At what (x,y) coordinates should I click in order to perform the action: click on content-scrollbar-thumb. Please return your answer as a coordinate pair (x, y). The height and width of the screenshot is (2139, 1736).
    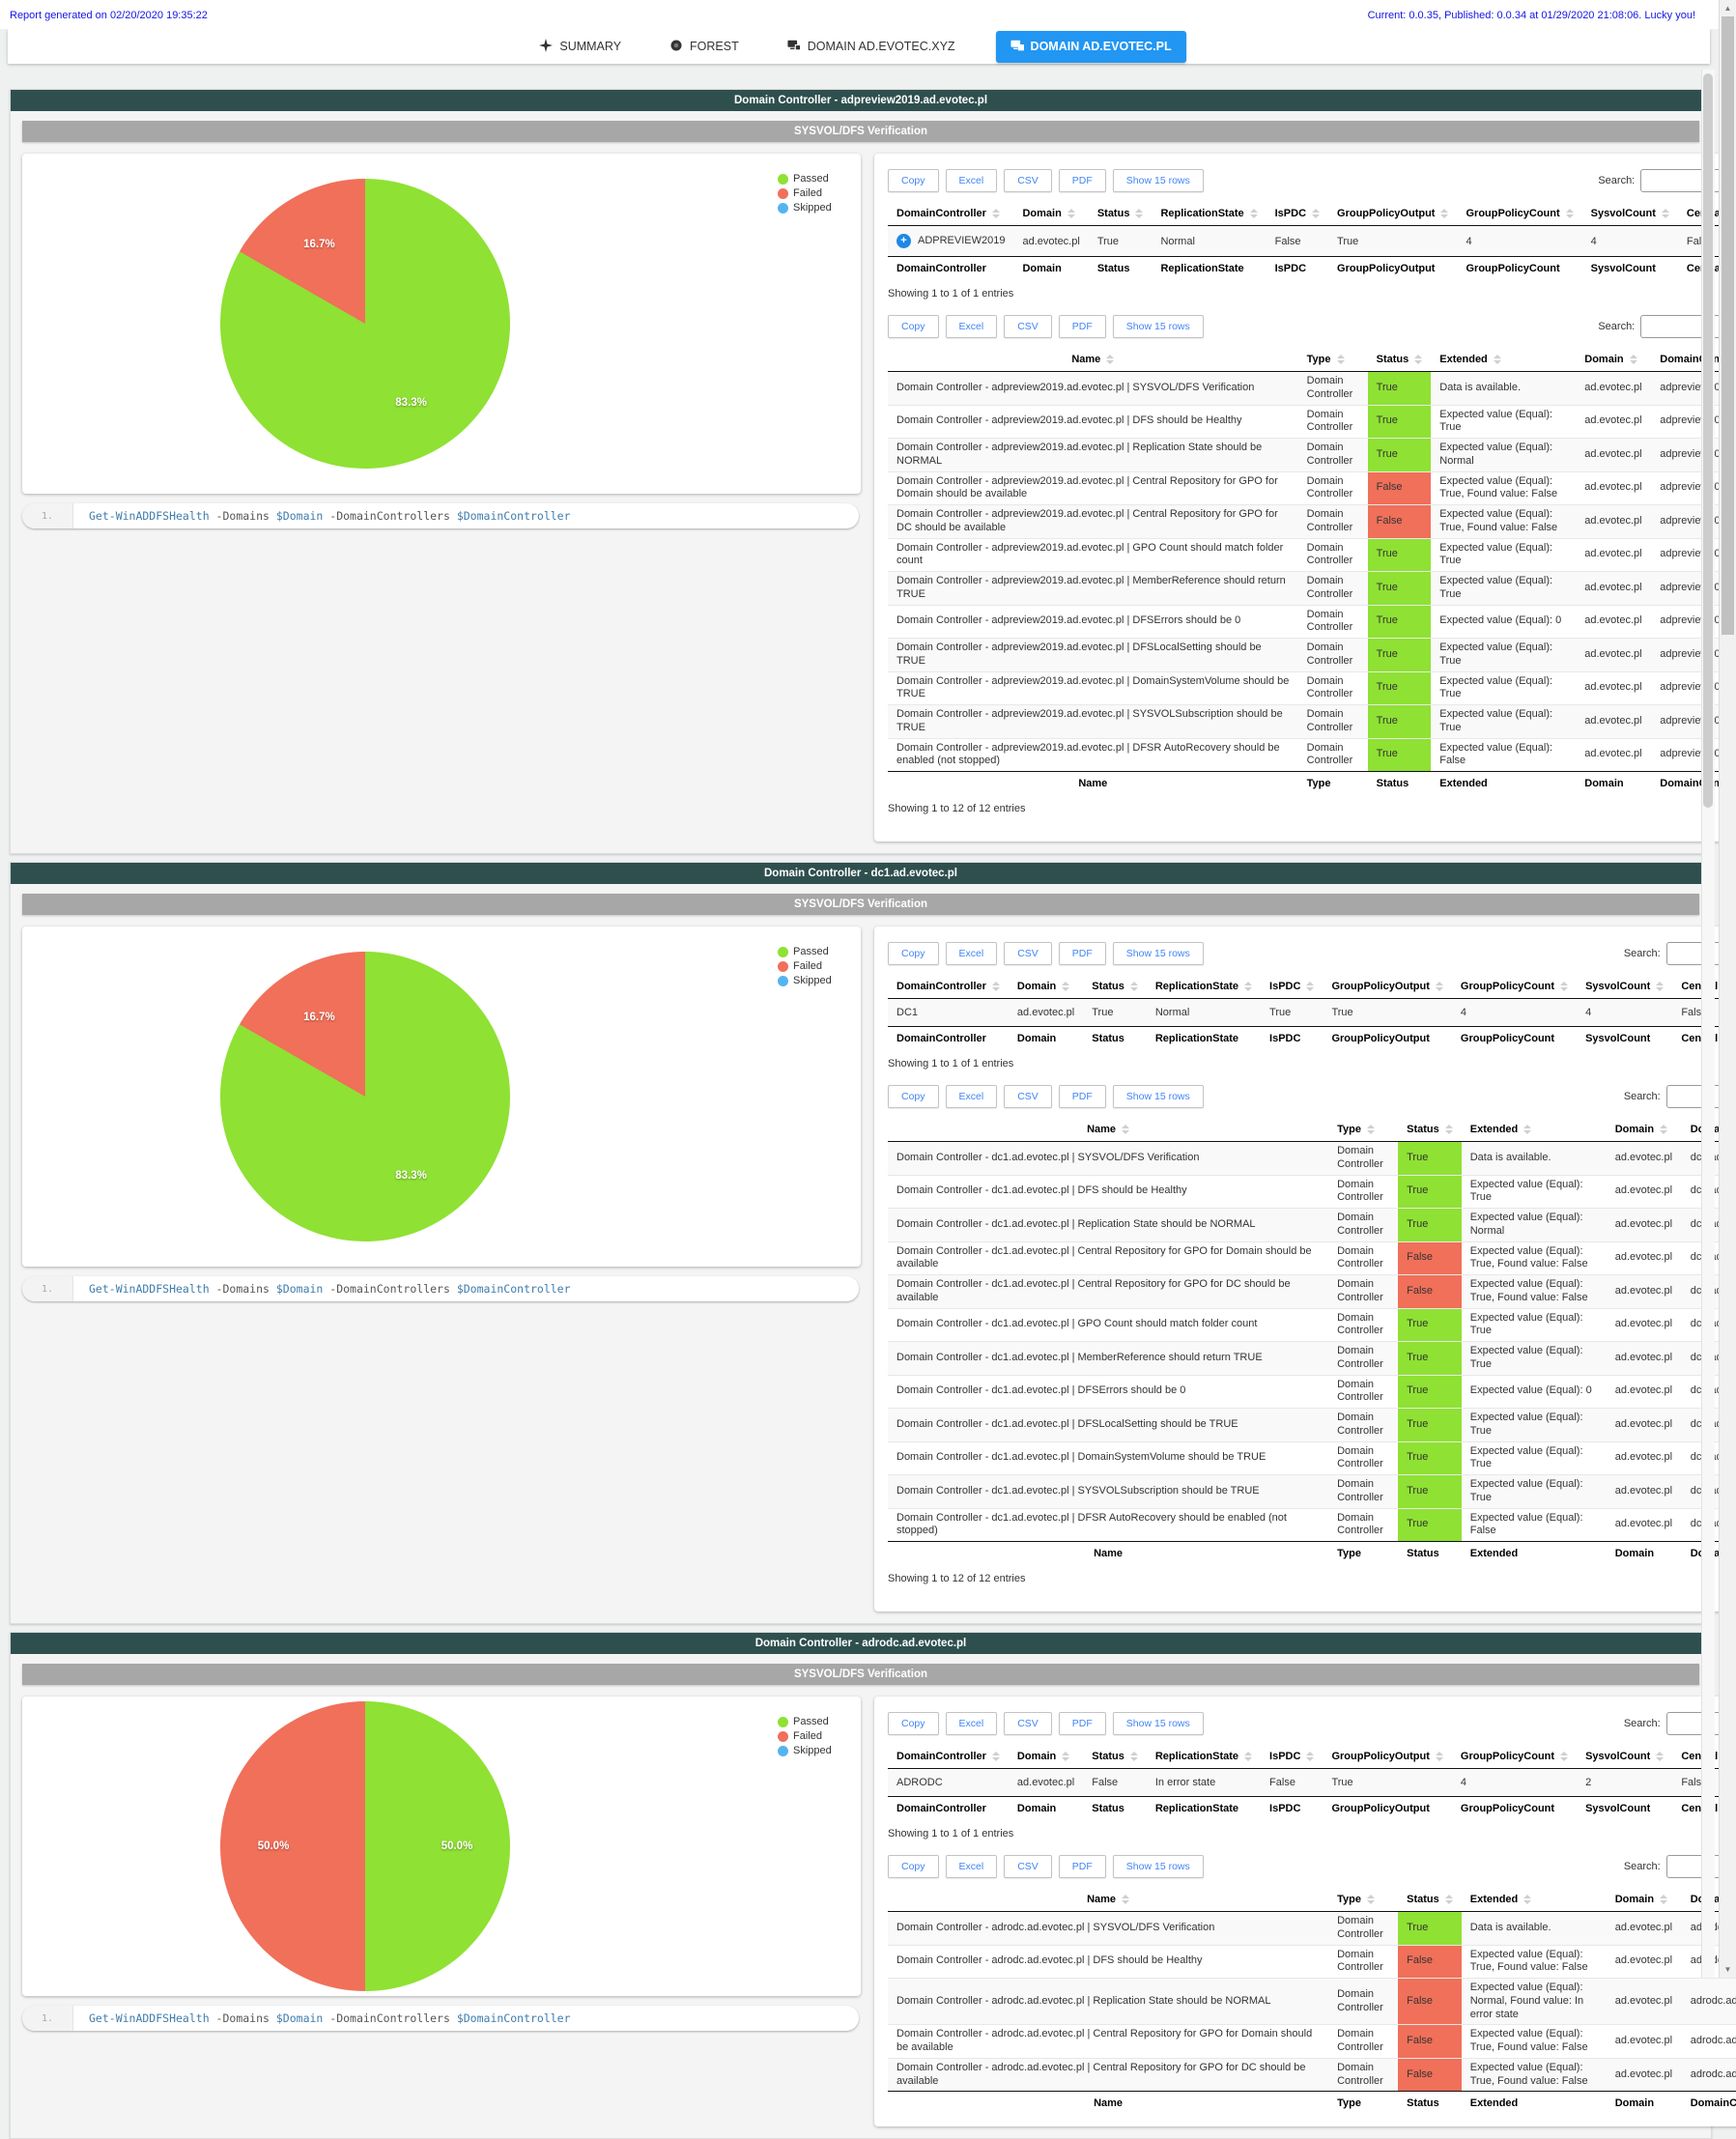
    Looking at the image, I should click on (1708, 440).